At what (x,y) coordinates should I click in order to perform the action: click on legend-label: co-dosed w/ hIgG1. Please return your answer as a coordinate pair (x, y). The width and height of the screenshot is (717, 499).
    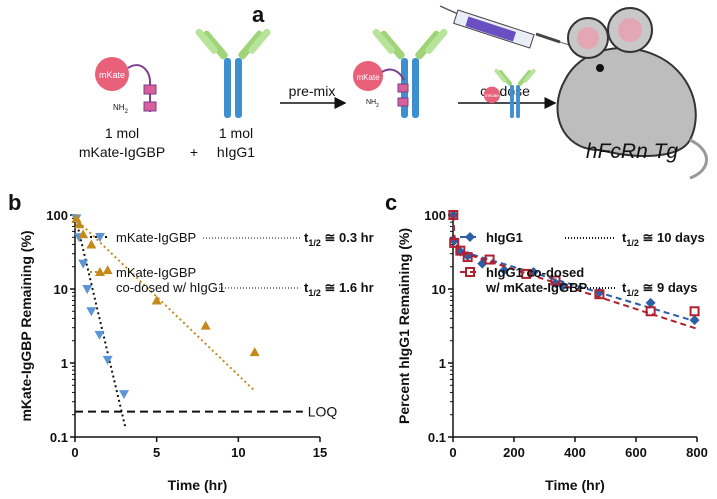
    Looking at the image, I should click on (170, 287).